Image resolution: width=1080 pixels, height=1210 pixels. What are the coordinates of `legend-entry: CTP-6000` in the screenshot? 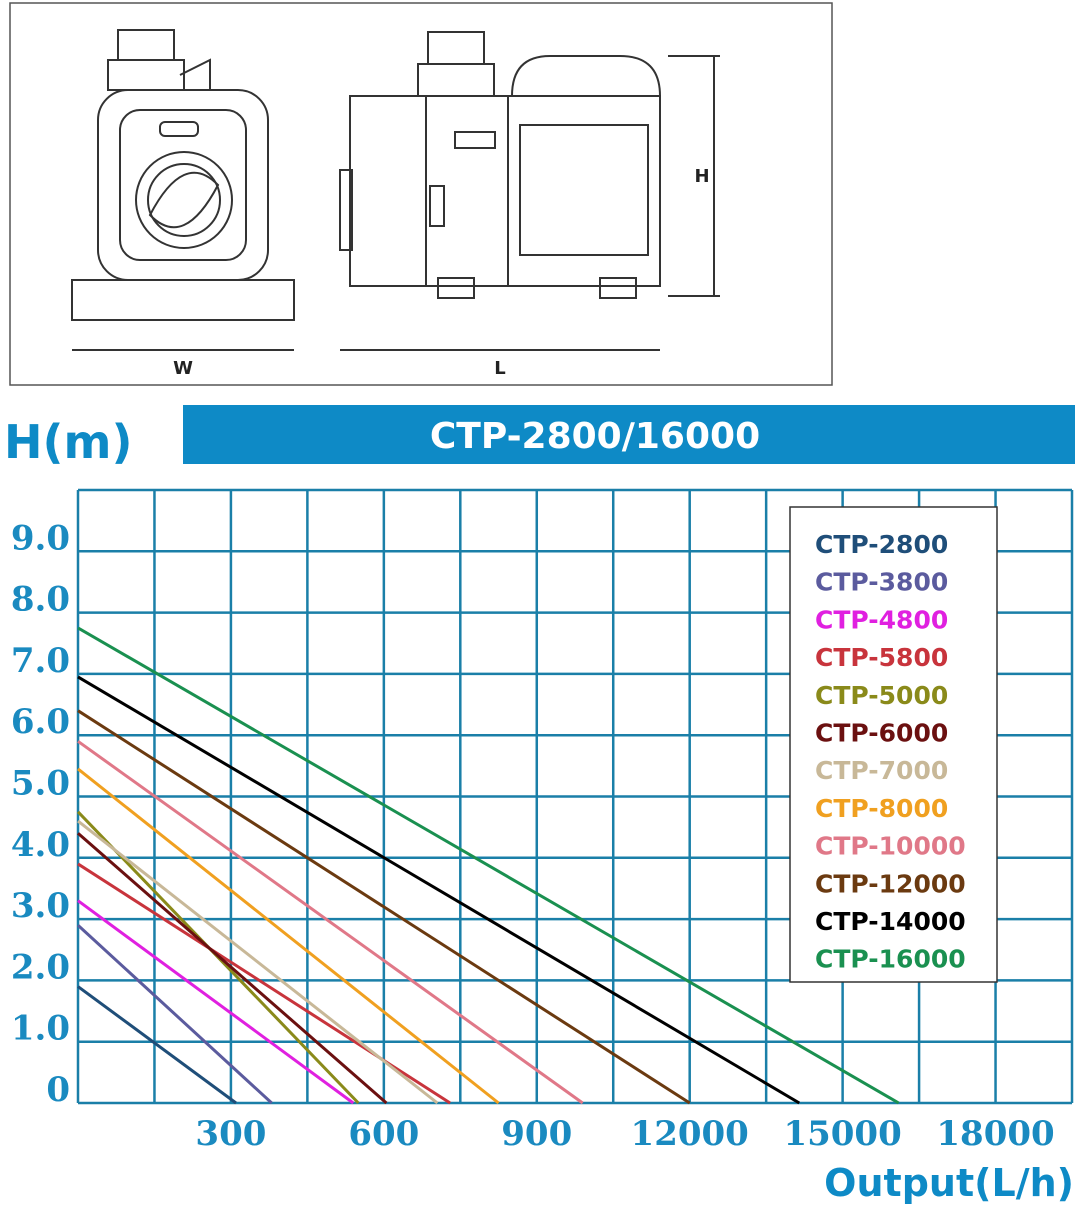 It's located at (881, 733).